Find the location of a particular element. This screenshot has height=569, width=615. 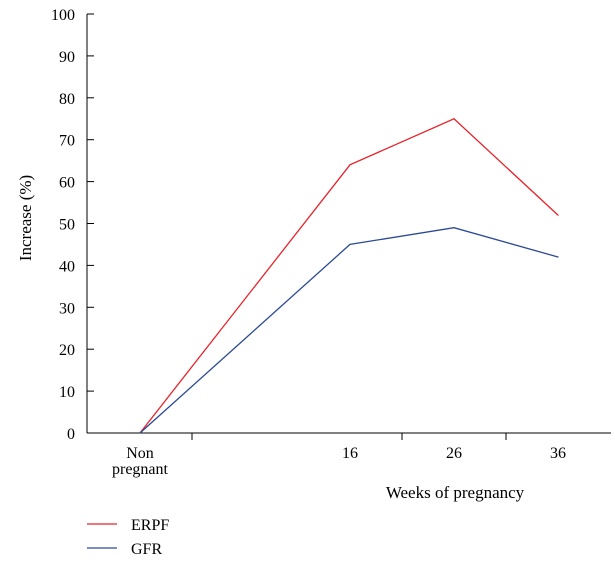

x-tick-label: Non is located at coordinates (140, 453).